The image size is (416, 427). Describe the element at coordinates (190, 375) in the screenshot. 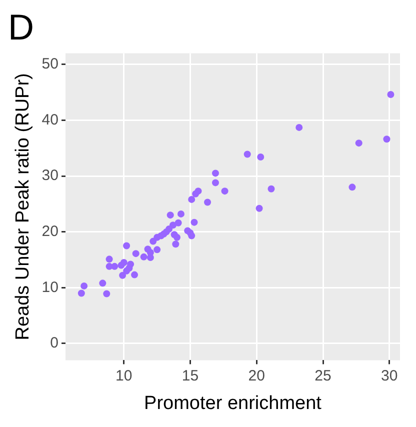

I see `x-tick-label: 15` at that location.